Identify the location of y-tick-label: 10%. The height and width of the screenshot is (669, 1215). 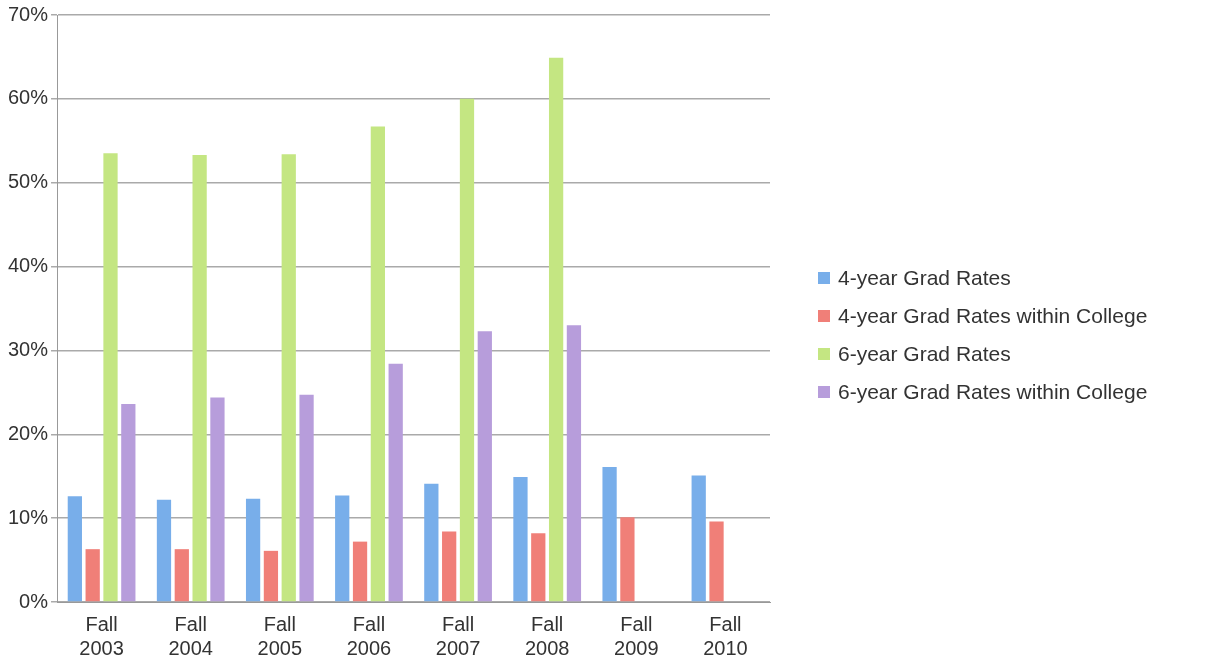
(28, 516).